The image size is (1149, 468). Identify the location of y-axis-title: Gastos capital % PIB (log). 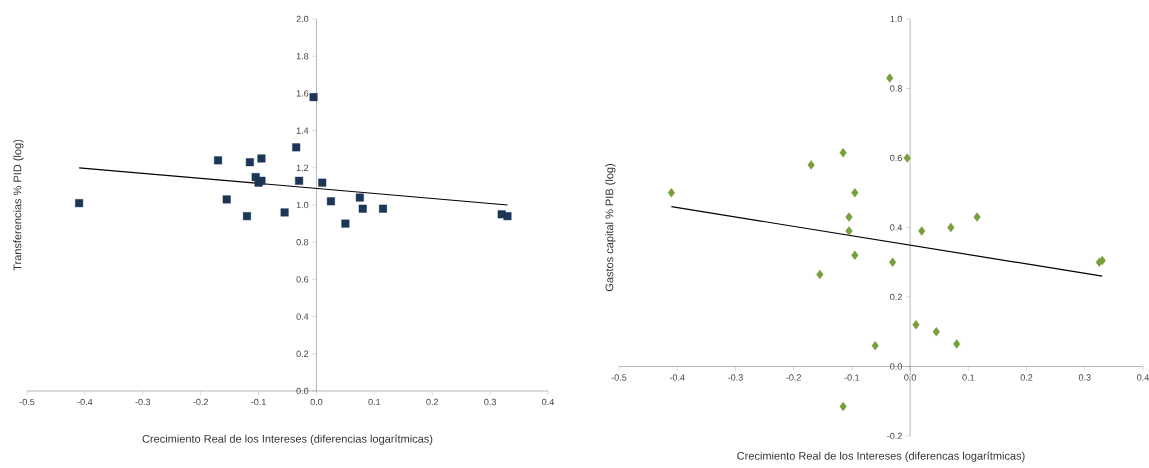
(610, 228).